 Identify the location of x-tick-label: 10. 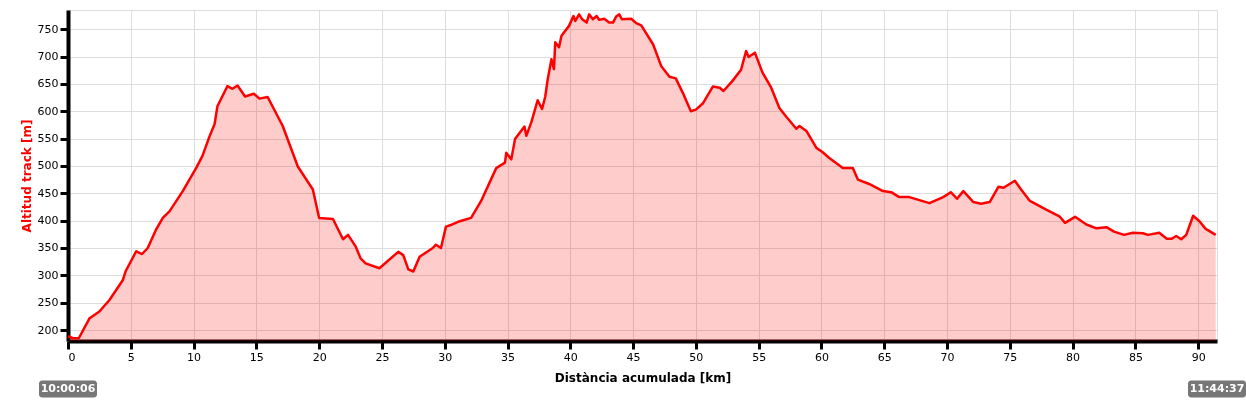
(194, 357).